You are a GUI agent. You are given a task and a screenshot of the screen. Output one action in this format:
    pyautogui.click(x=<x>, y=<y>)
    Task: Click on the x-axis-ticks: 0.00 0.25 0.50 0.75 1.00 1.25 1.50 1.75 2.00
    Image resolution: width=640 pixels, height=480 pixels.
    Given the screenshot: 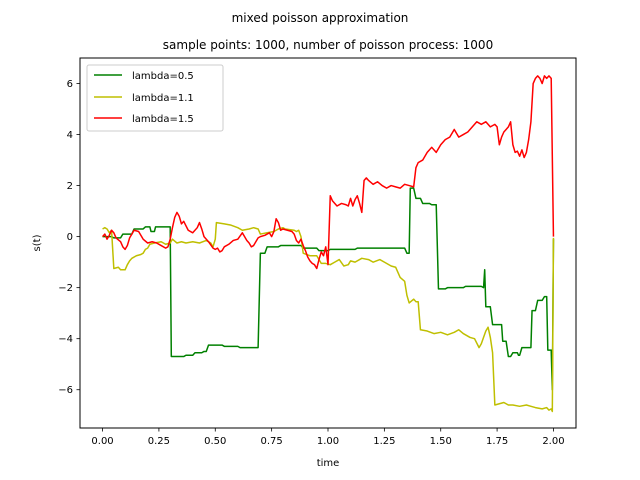 What is the action you would take?
    pyautogui.click(x=328, y=437)
    